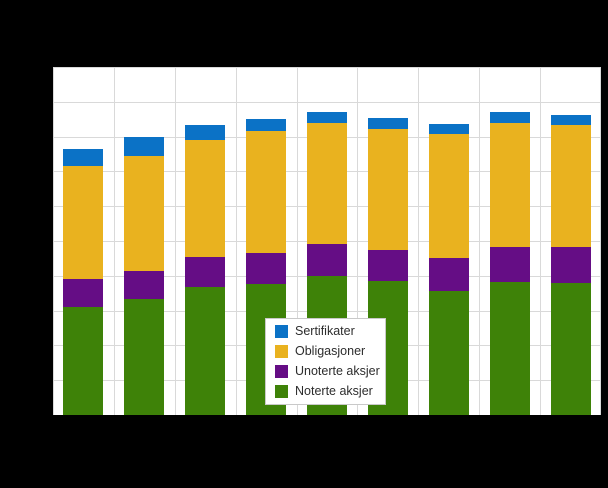  I want to click on legend-item-obligasjoner: Obligasjoner, so click(327, 351).